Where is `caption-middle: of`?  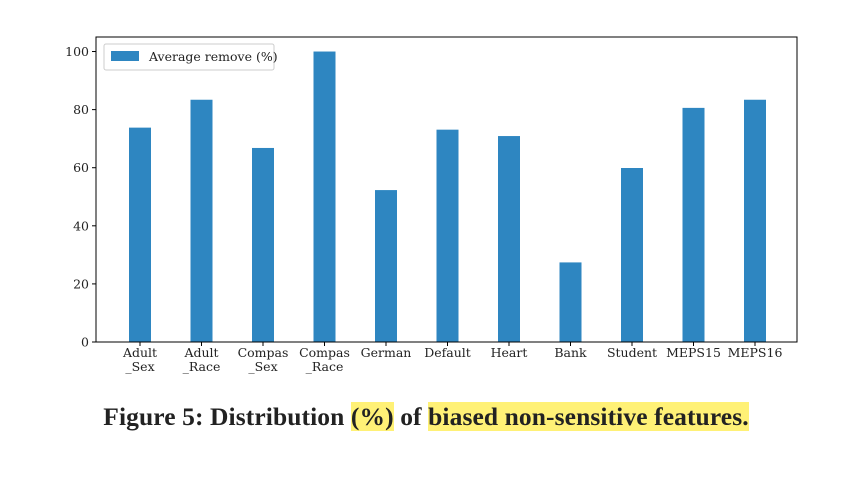 caption-middle: of is located at coordinates (411, 416).